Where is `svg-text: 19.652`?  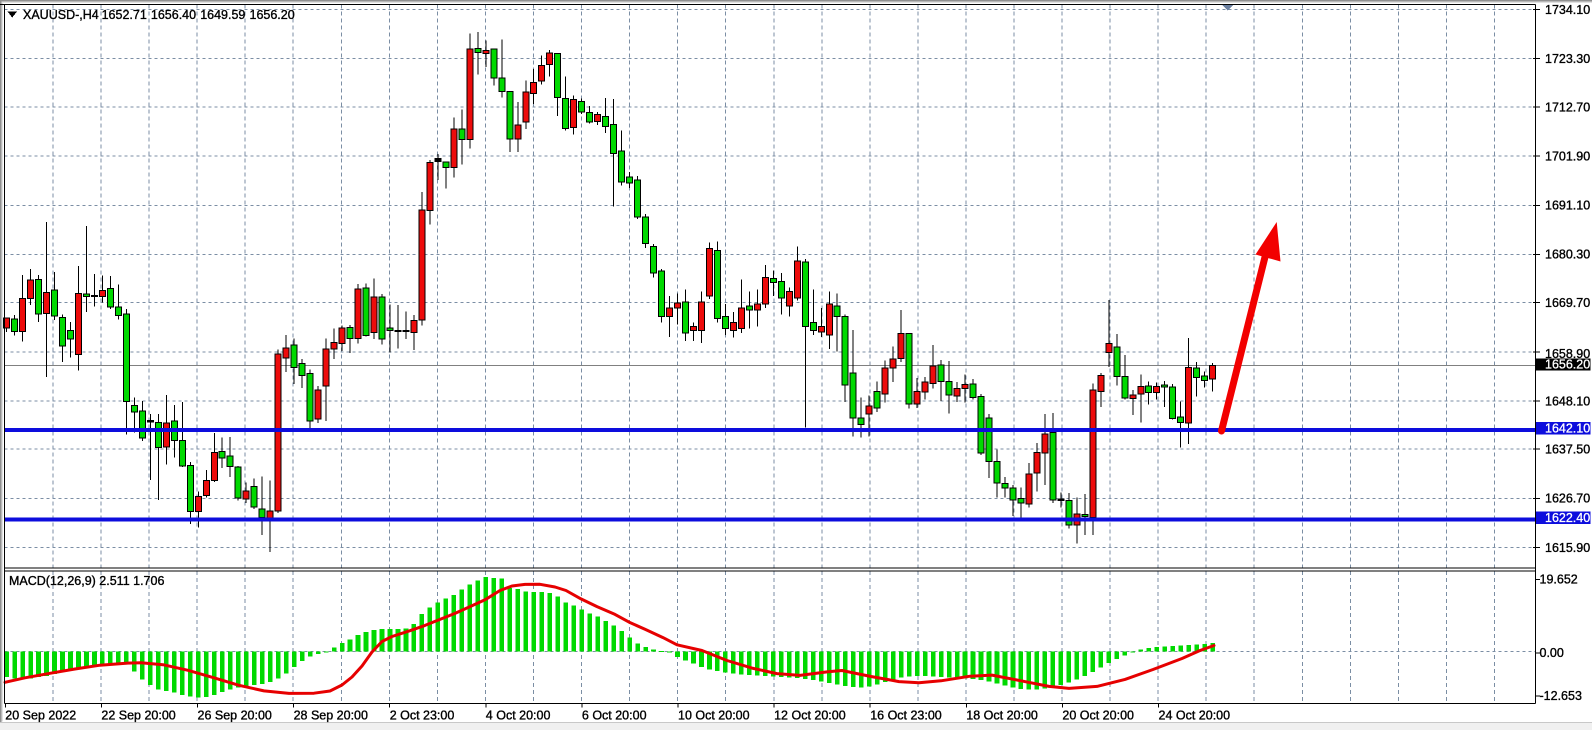 svg-text: 19.652 is located at coordinates (1559, 580).